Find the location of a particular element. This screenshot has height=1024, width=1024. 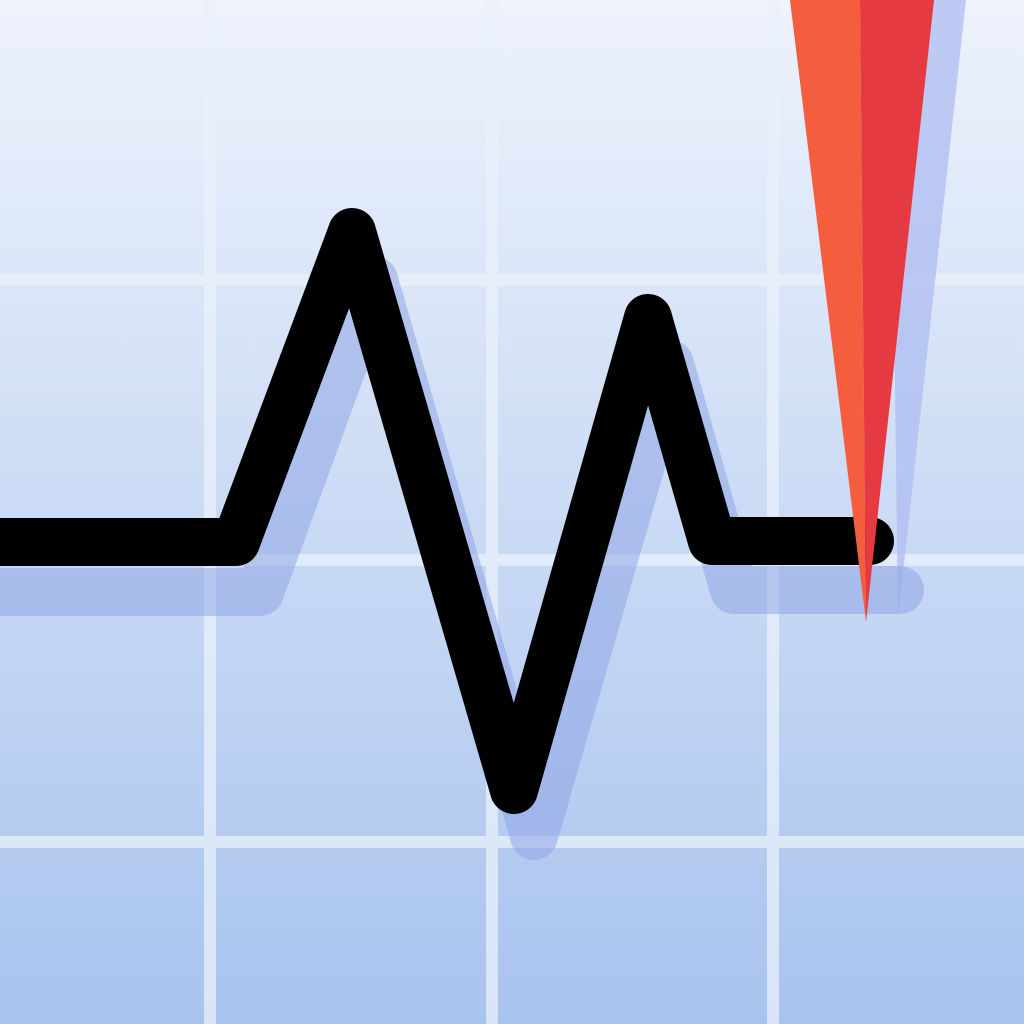

needle-left-half is located at coordinates (828, 311).